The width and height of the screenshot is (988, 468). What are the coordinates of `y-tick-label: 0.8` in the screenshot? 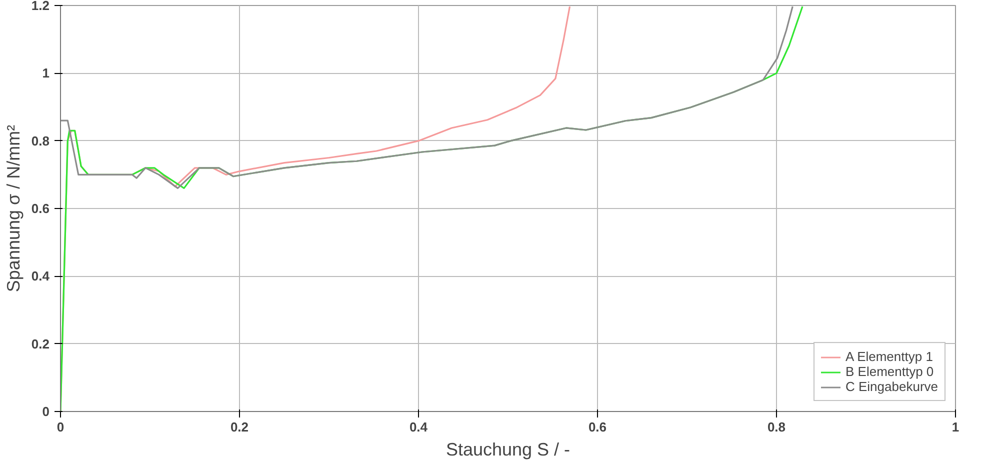 It's located at (40, 140).